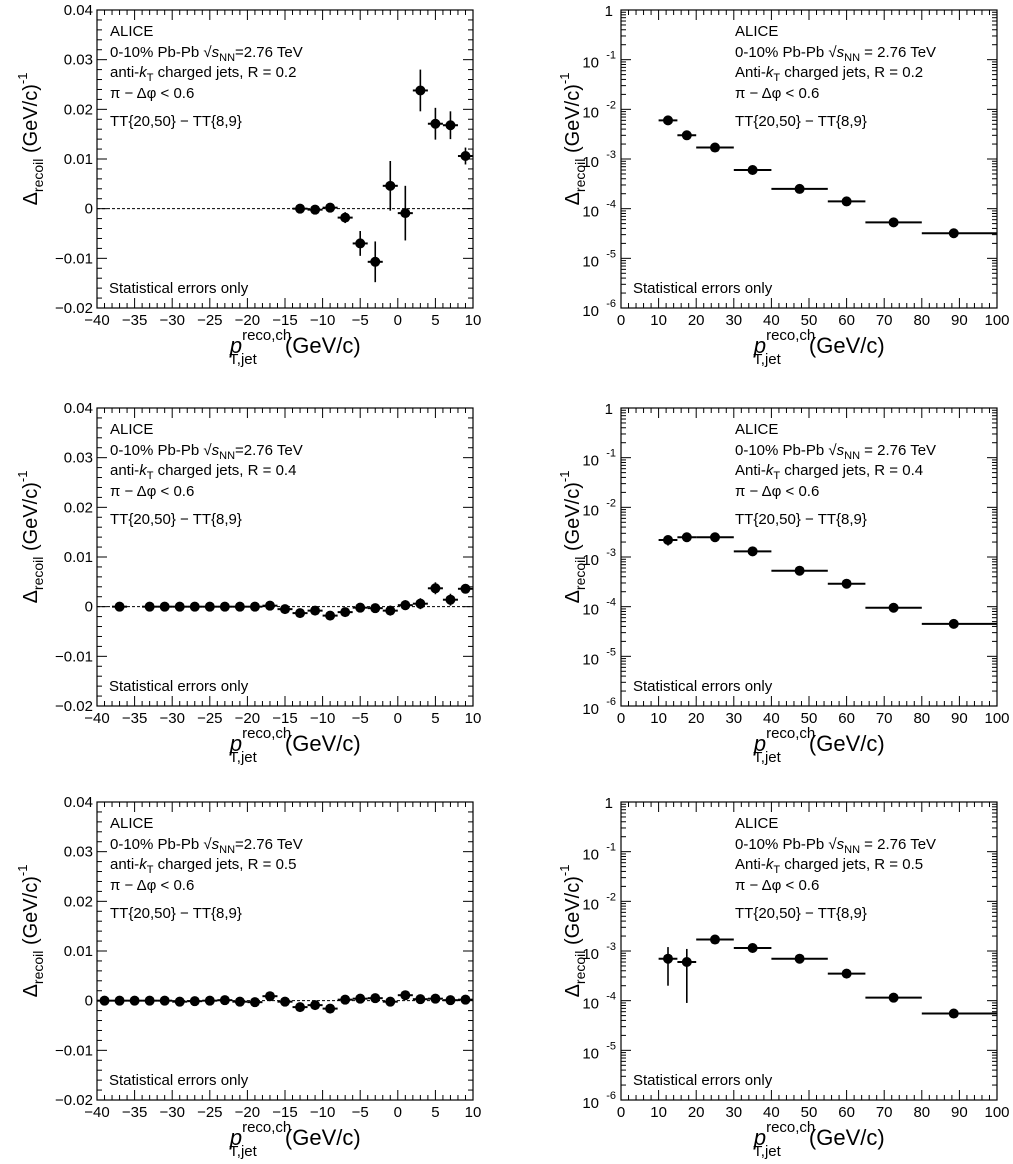 The height and width of the screenshot is (1164, 1013). I want to click on x-tick-label: −25, so click(209, 1112).